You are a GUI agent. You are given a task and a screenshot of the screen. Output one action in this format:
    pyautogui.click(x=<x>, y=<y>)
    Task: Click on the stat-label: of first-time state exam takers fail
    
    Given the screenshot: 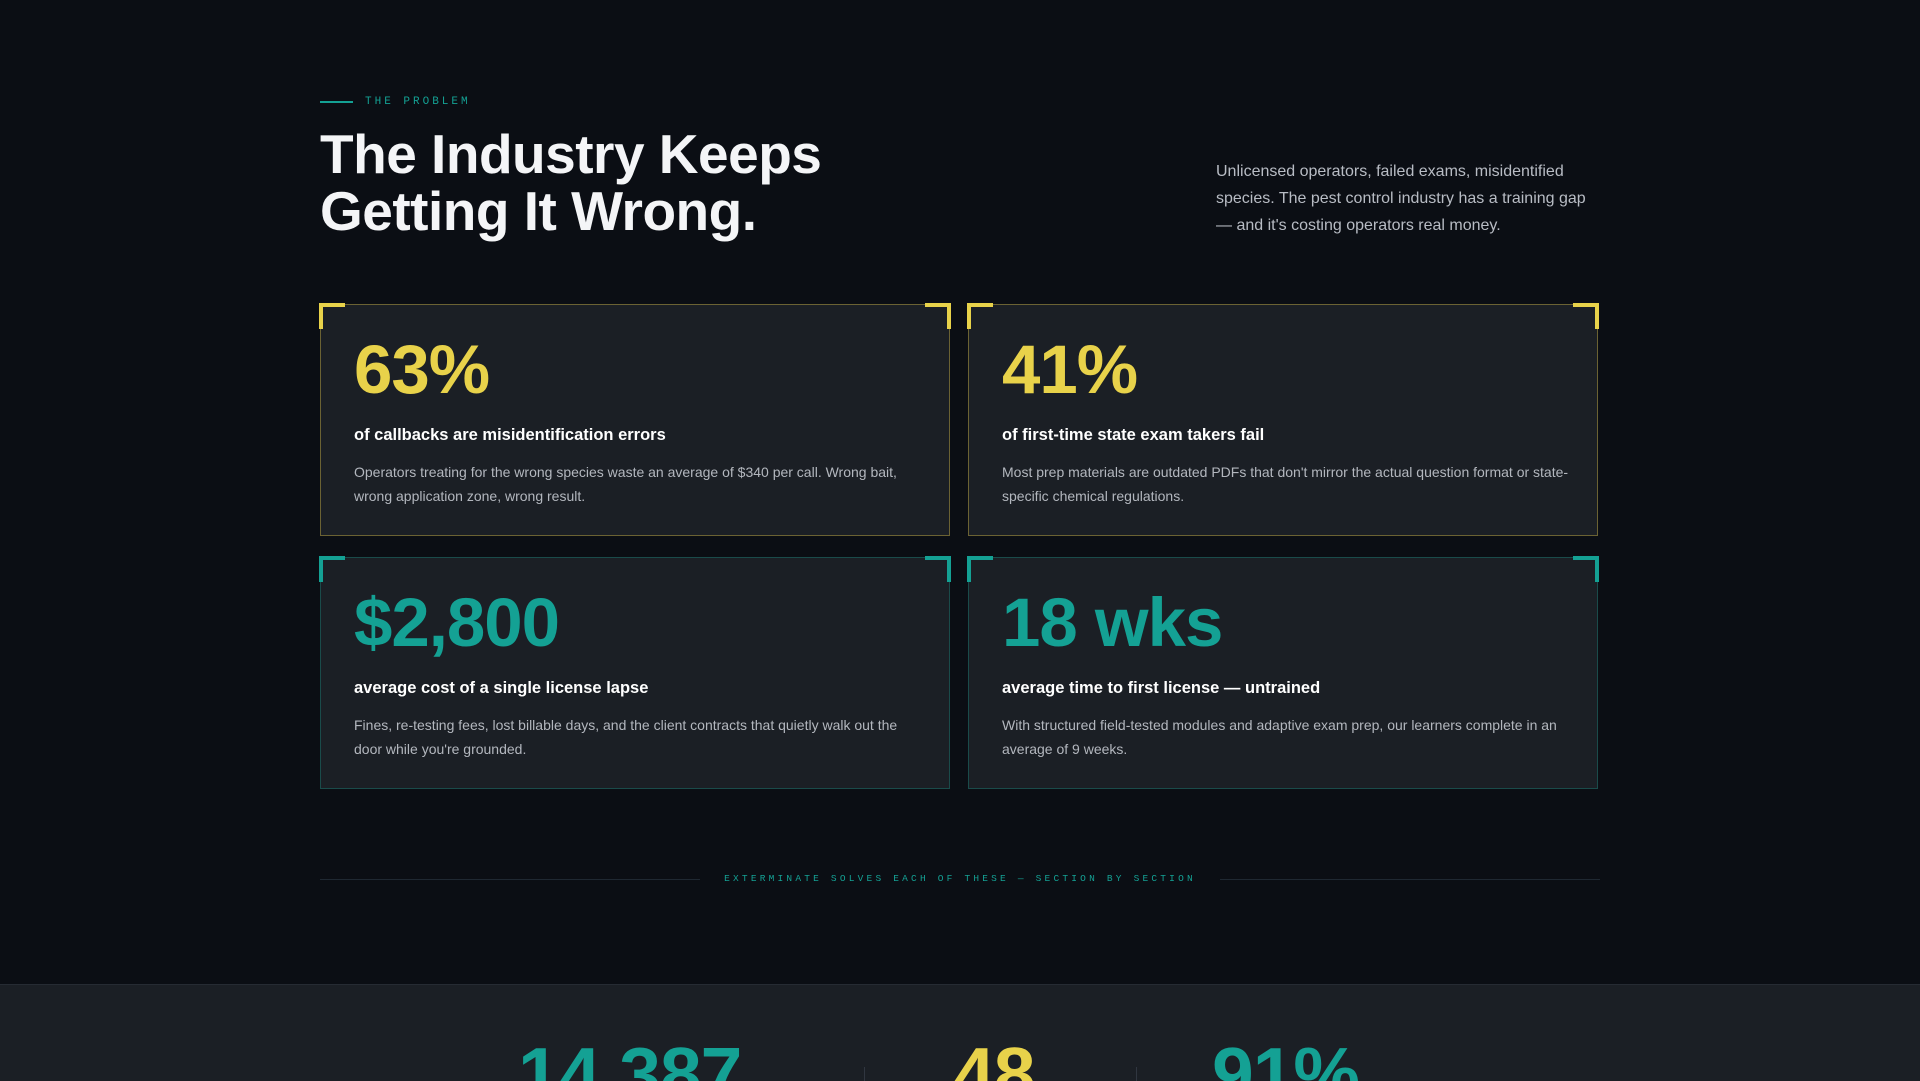 What is the action you would take?
    pyautogui.click(x=1133, y=435)
    